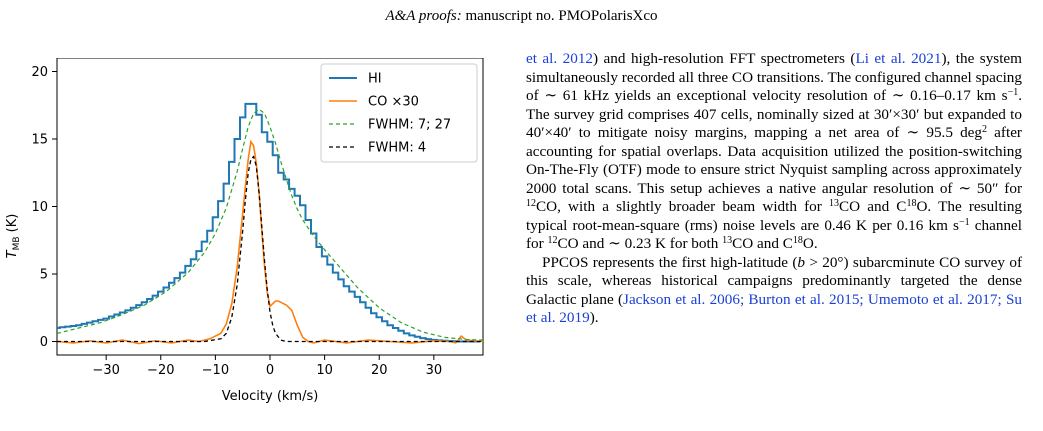 This screenshot has width=1043, height=431. Describe the element at coordinates (12, 253) in the screenshot. I see `y-axis-label-symbol: T` at that location.